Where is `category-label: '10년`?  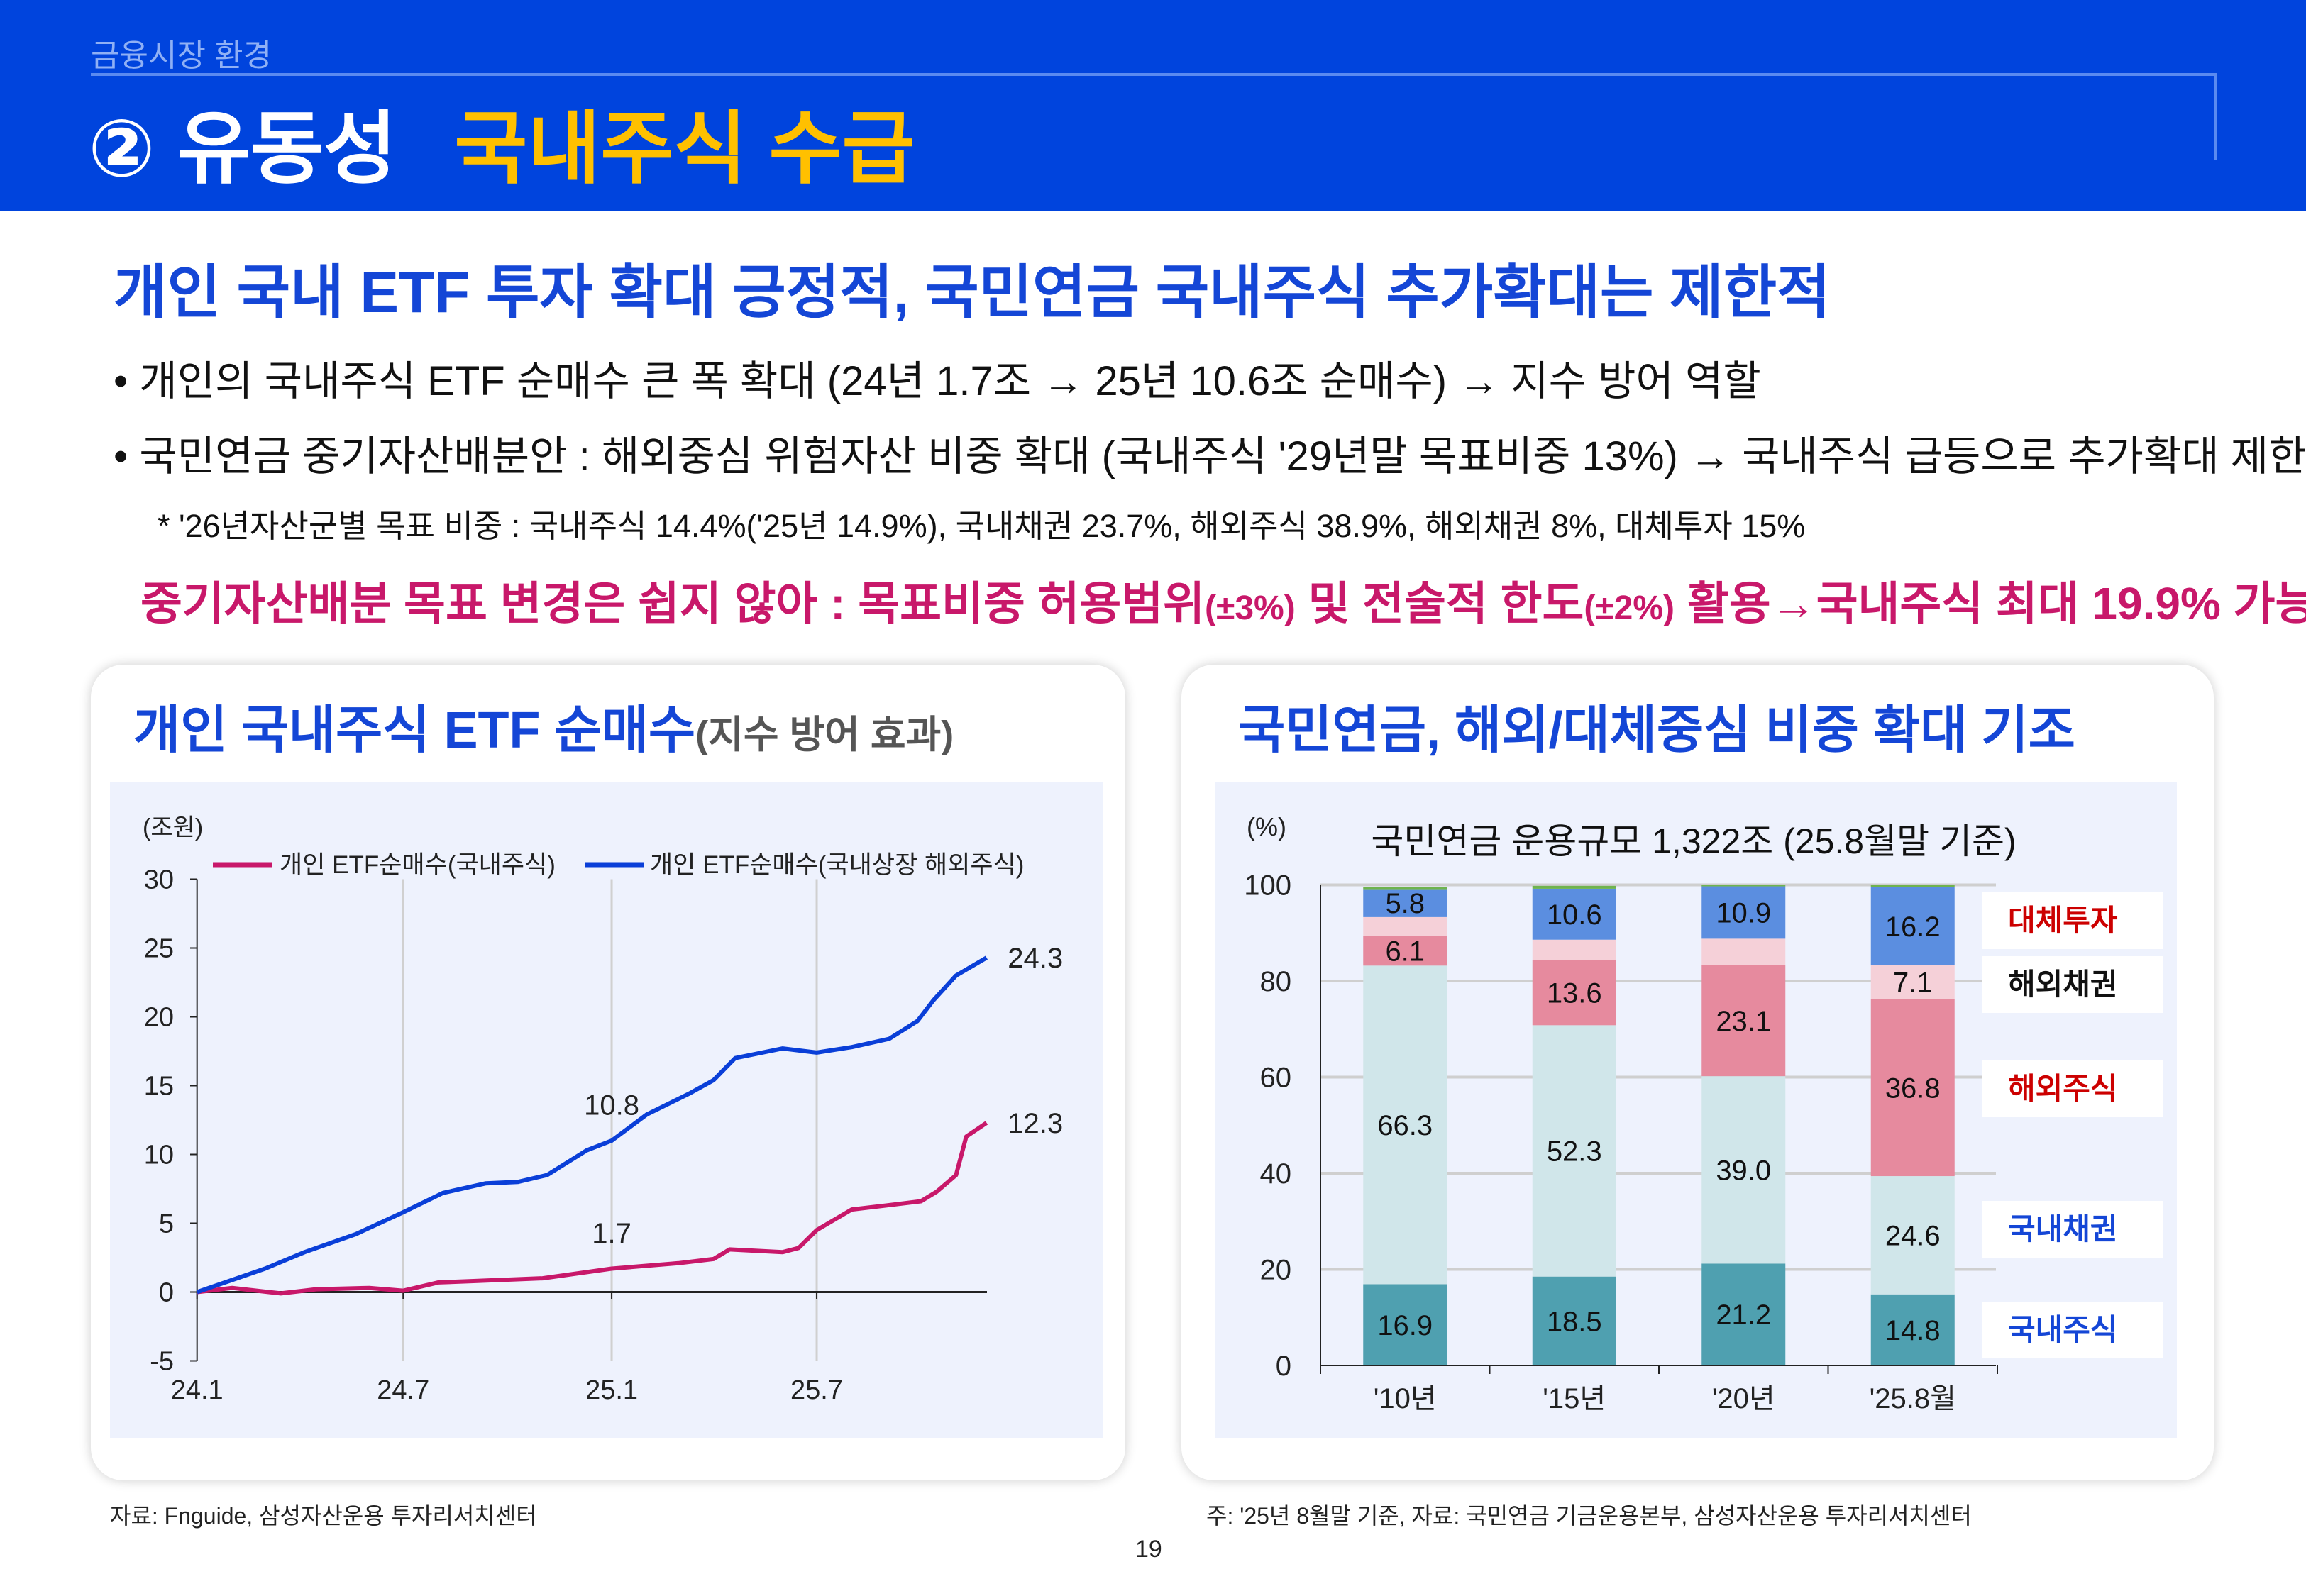 category-label: '10년 is located at coordinates (1405, 1398).